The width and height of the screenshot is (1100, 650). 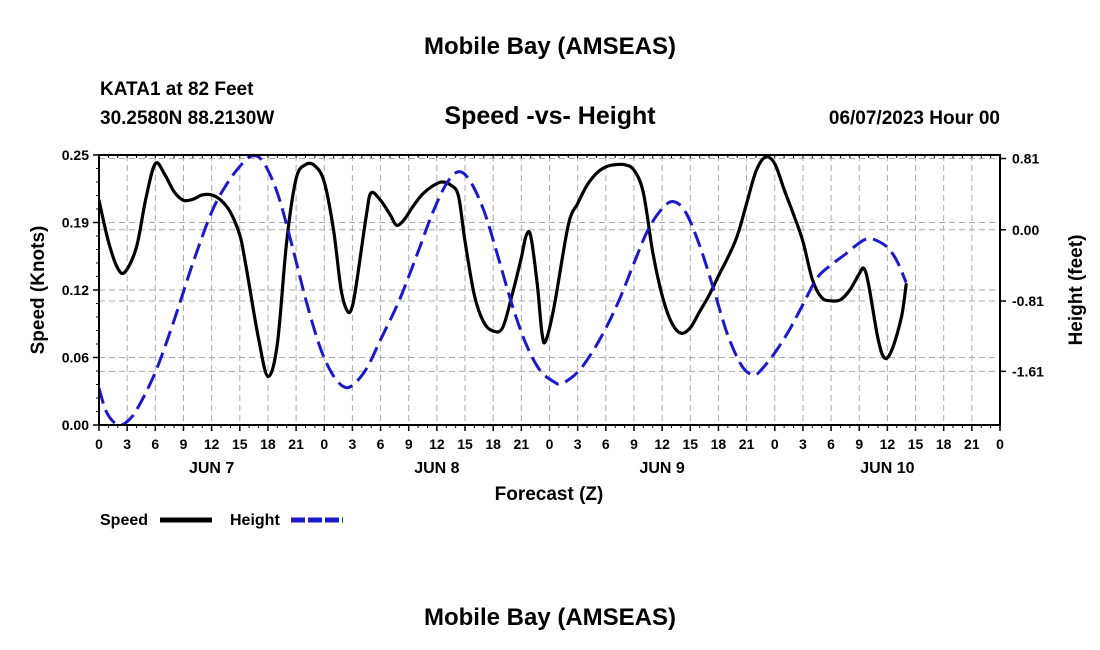 I want to click on y-left-tick-label: 0.12, so click(x=75, y=290).